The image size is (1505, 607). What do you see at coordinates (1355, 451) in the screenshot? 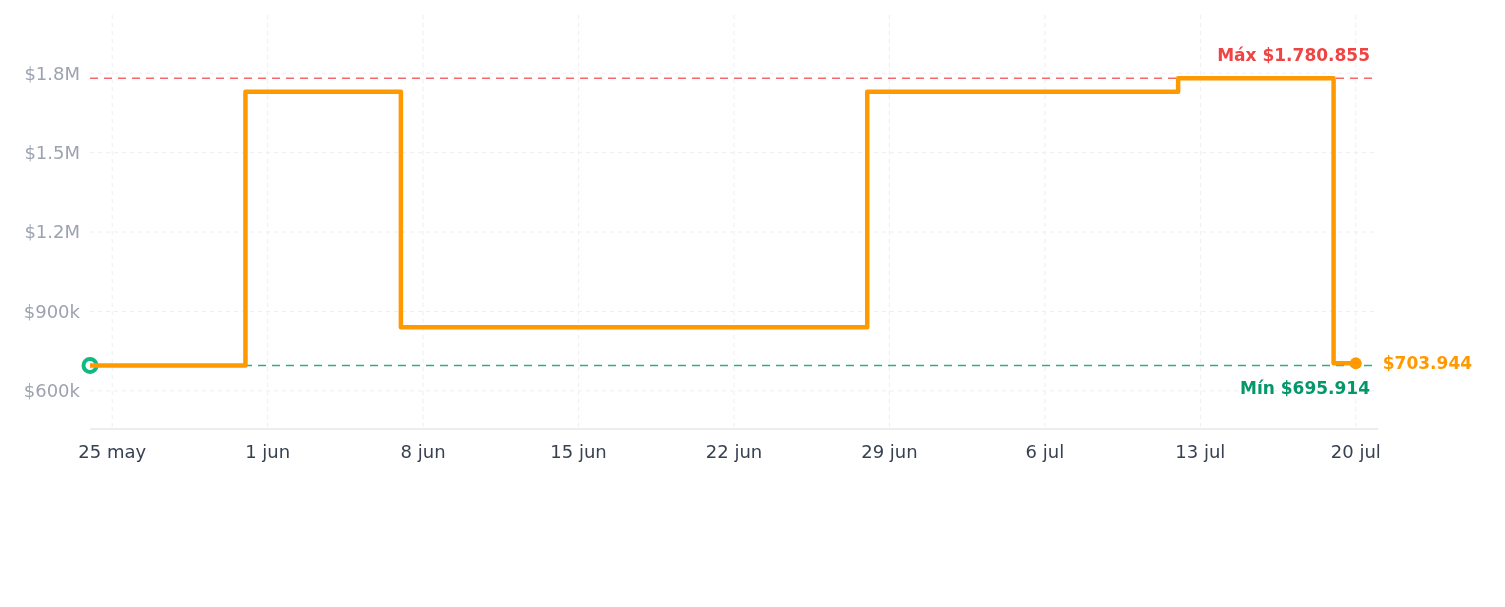
I see `x-tick-label: 20 jul` at bounding box center [1355, 451].